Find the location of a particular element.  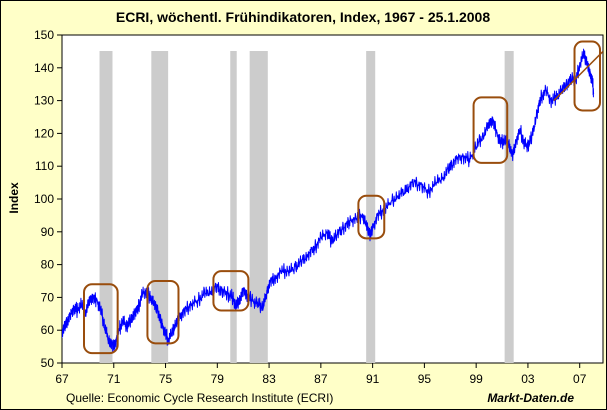

x-tick-label-75: 75 is located at coordinates (166, 379).